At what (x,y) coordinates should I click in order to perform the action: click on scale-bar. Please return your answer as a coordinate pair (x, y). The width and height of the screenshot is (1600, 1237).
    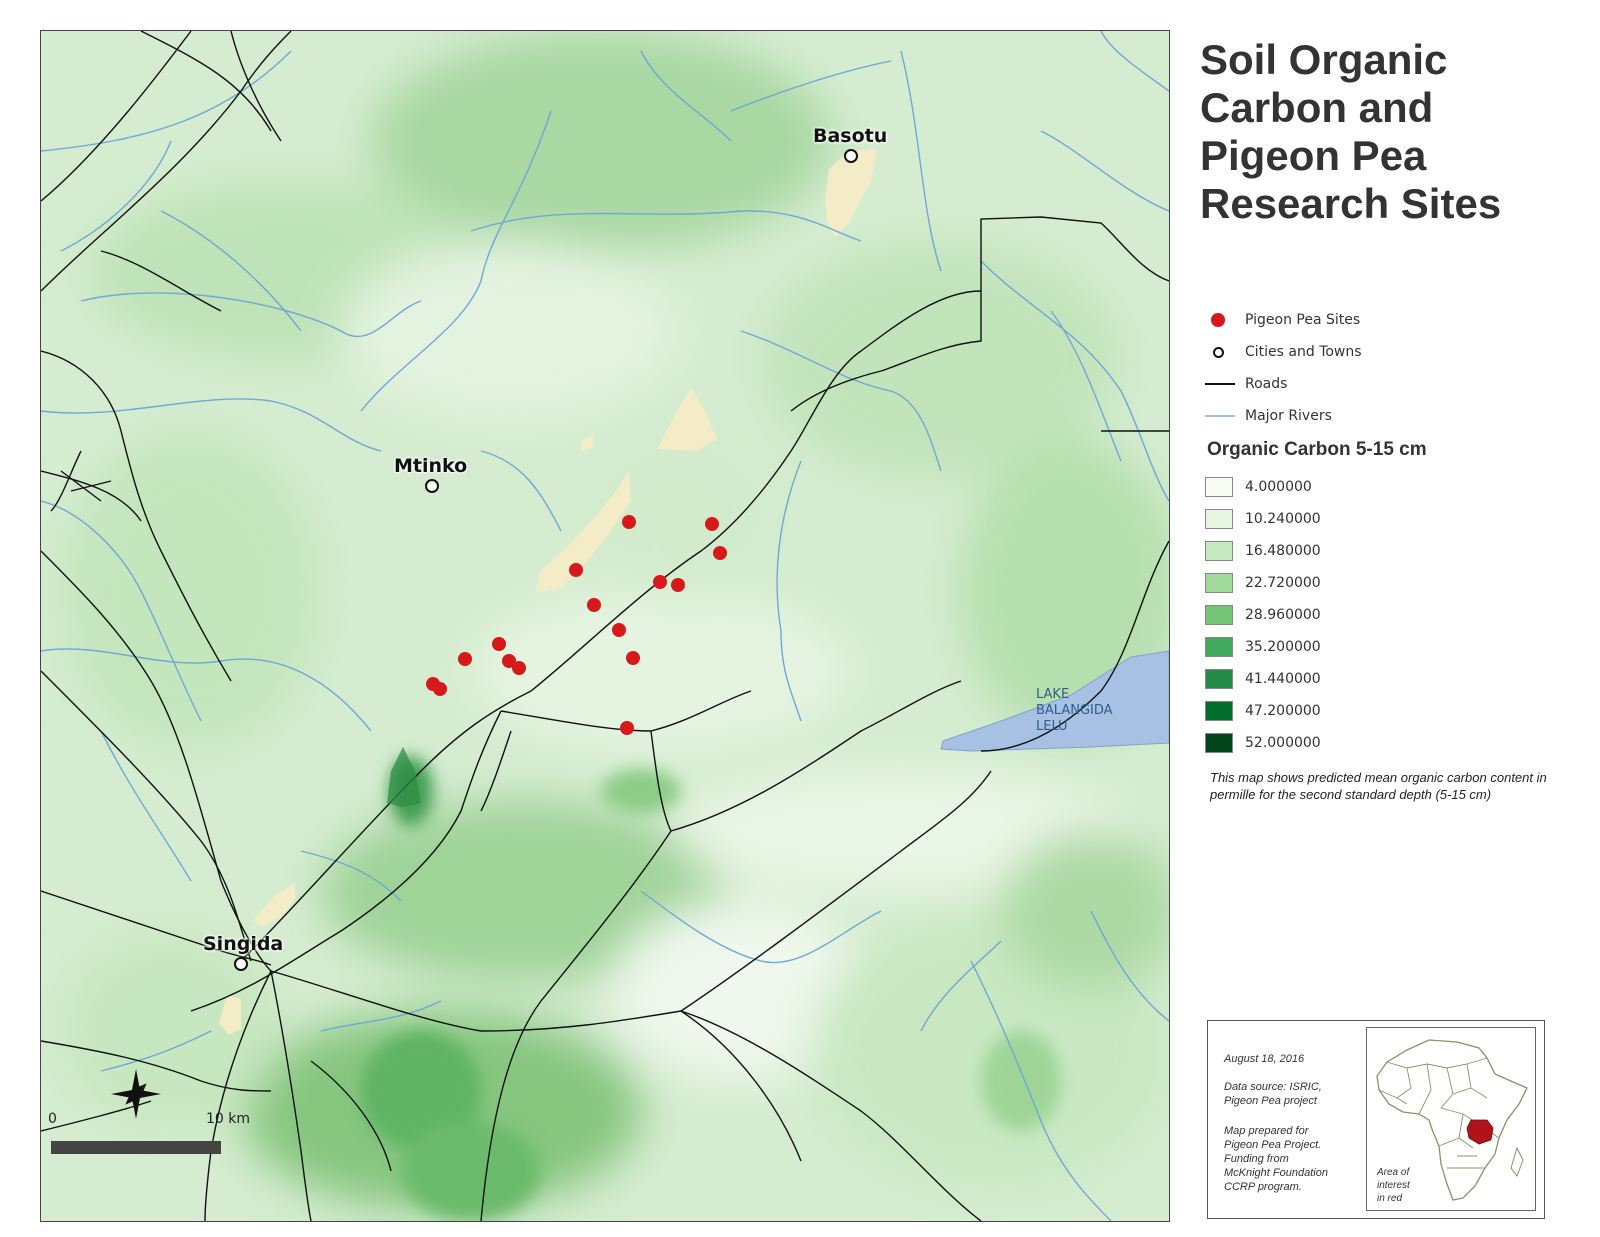
    Looking at the image, I should click on (136, 1147).